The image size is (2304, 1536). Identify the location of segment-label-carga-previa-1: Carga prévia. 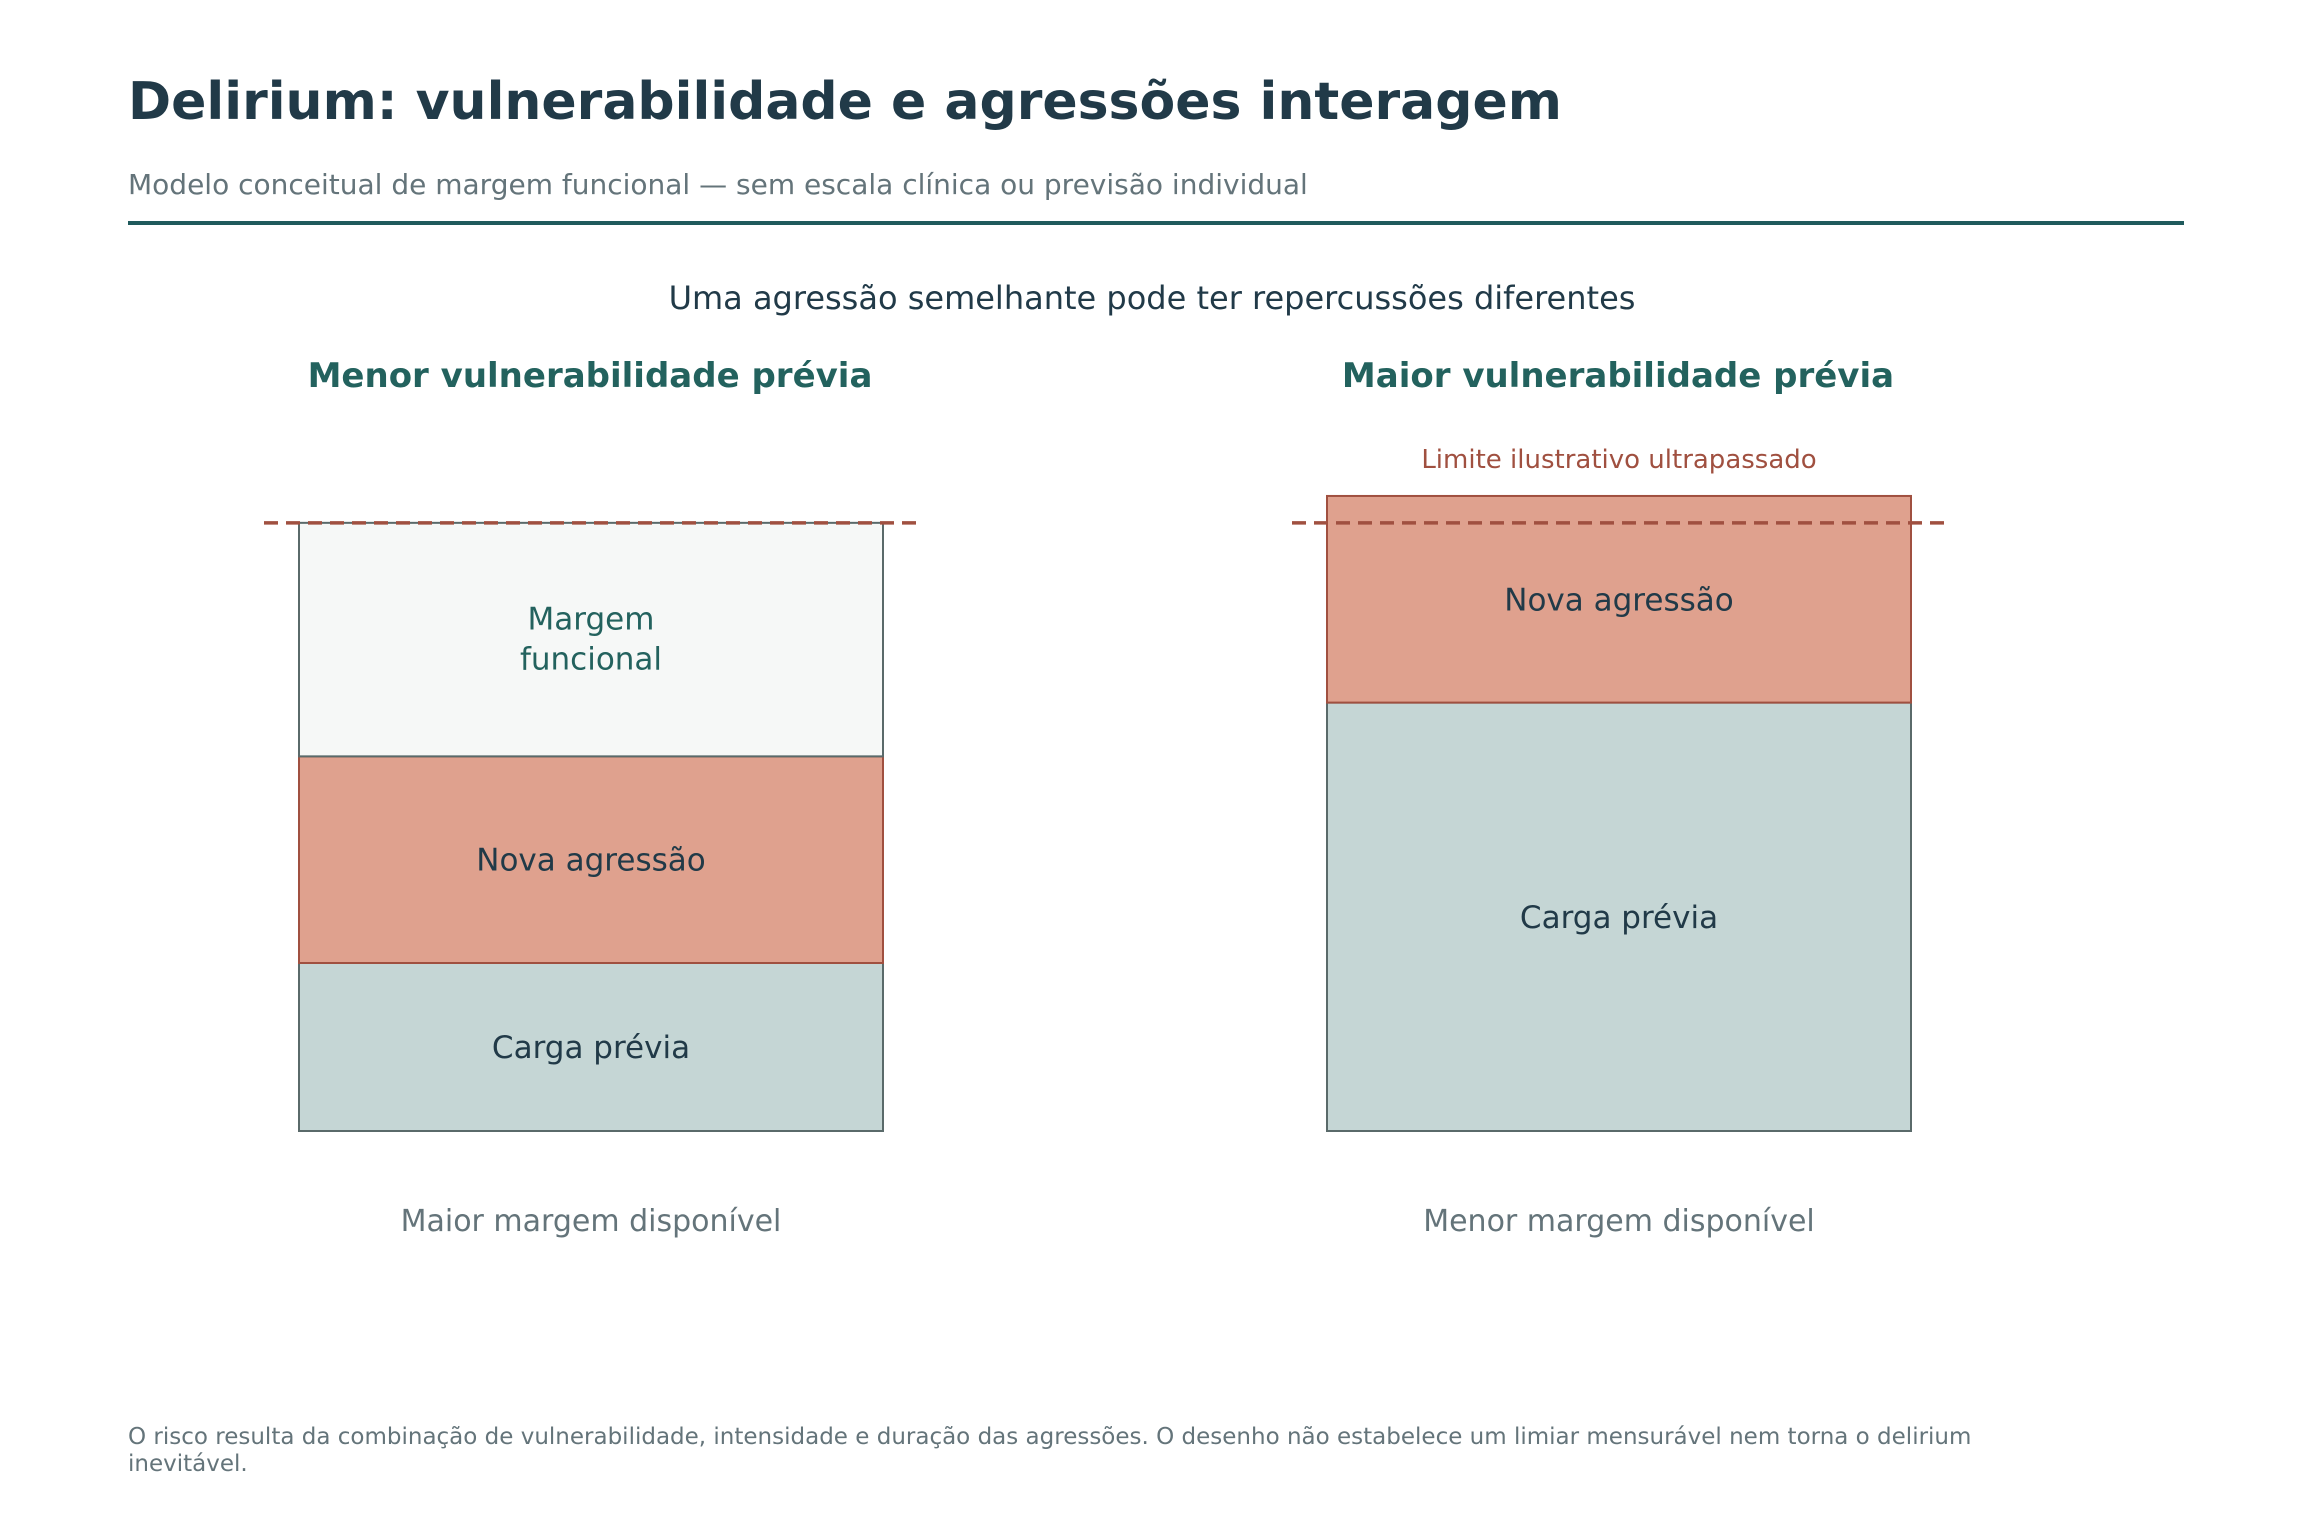
(1619, 918).